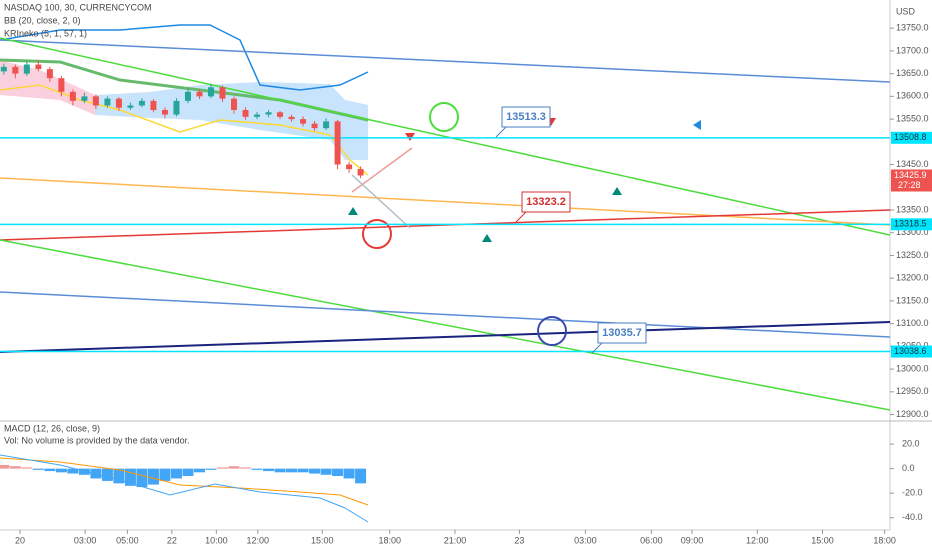 The image size is (932, 550). What do you see at coordinates (909, 185) in the screenshot?
I see `countdown-label: 27:28` at bounding box center [909, 185].